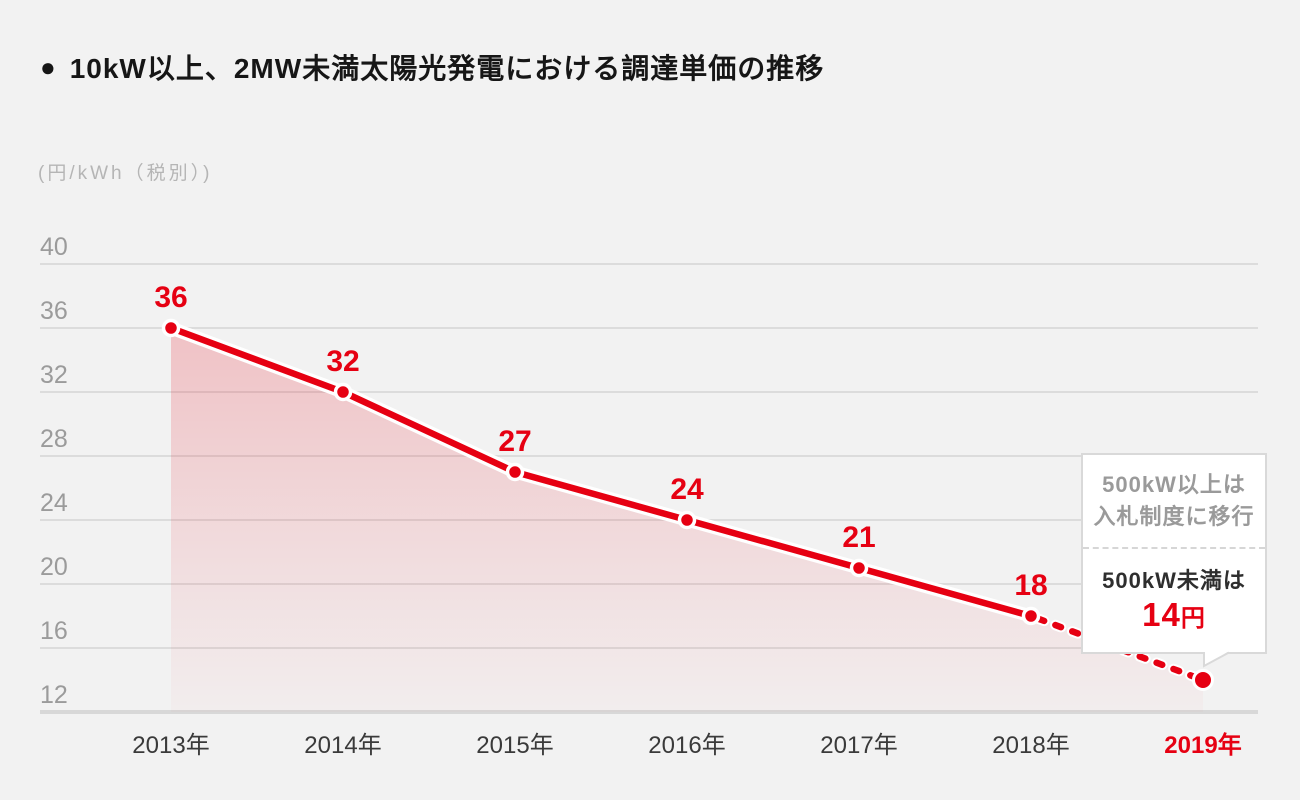 The image size is (1300, 800). Describe the element at coordinates (514, 745) in the screenshot. I see `x-tick-label: 2015年` at that location.